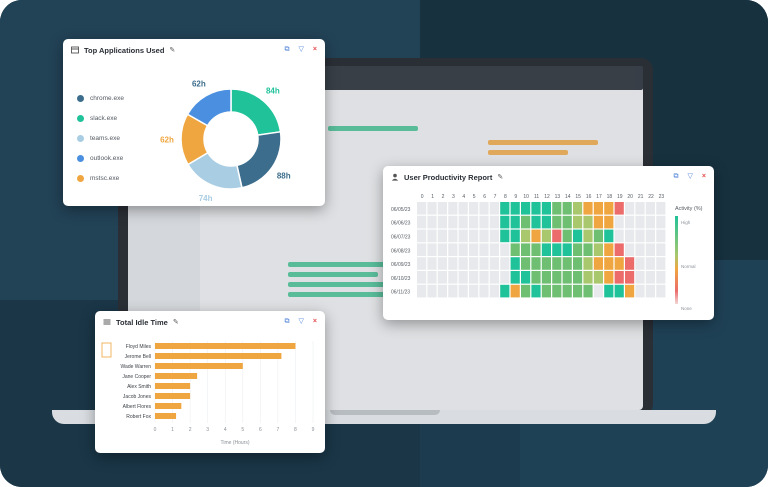 The image size is (768, 487). What do you see at coordinates (314, 321) in the screenshot?
I see `close-icon: ×` at bounding box center [314, 321].